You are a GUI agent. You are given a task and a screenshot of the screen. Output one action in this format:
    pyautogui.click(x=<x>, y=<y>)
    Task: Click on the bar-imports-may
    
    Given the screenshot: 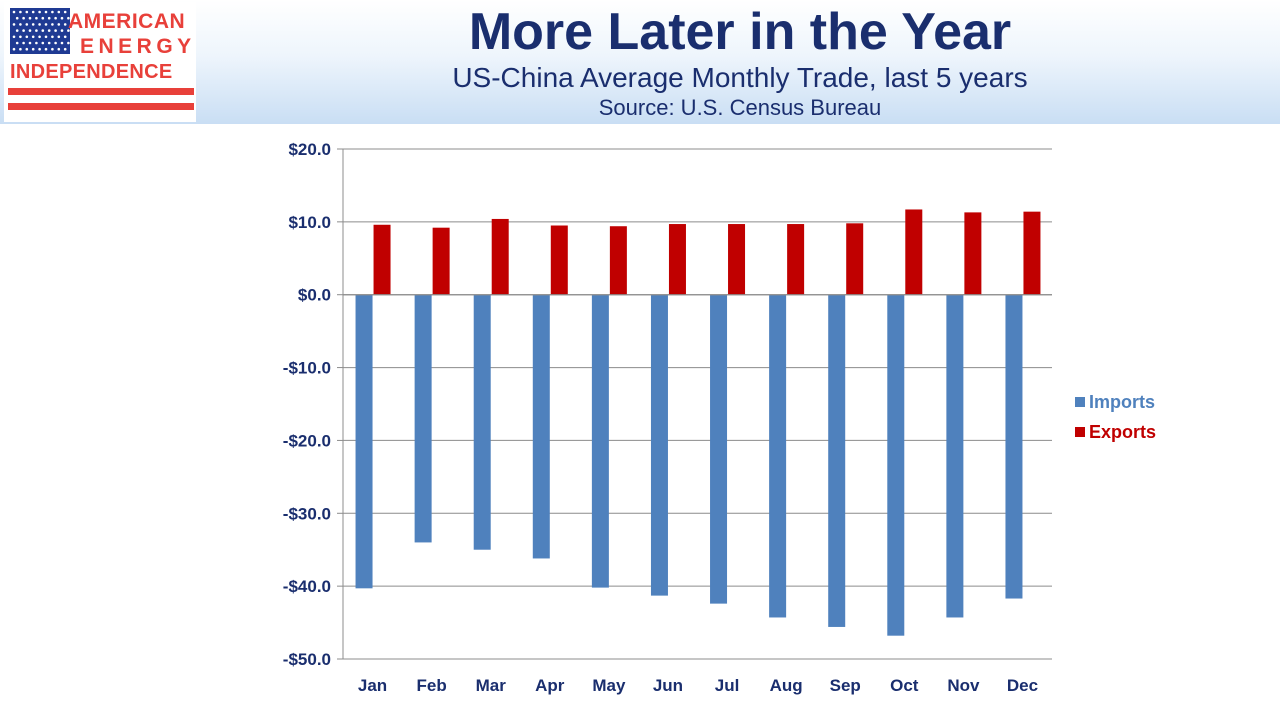 What is the action you would take?
    pyautogui.click(x=600, y=441)
    